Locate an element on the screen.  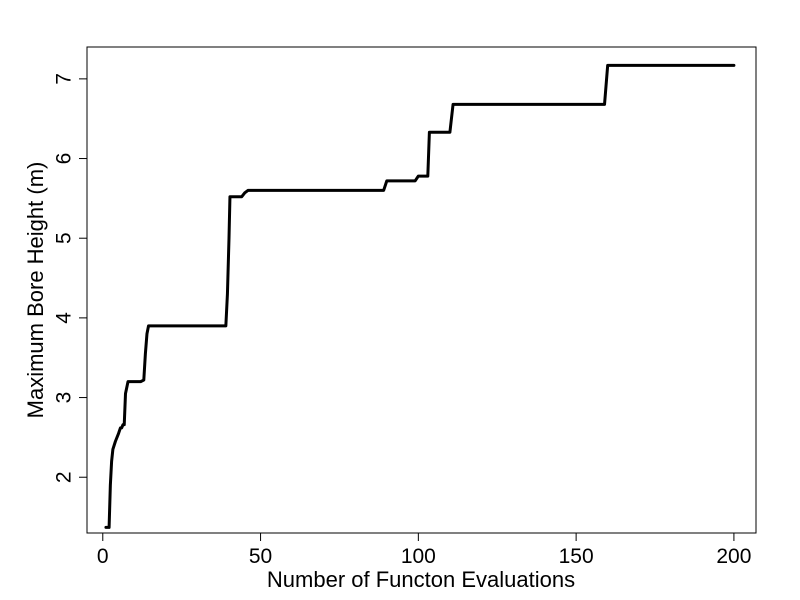
y-tick-label: 6 is located at coordinates (64, 159).